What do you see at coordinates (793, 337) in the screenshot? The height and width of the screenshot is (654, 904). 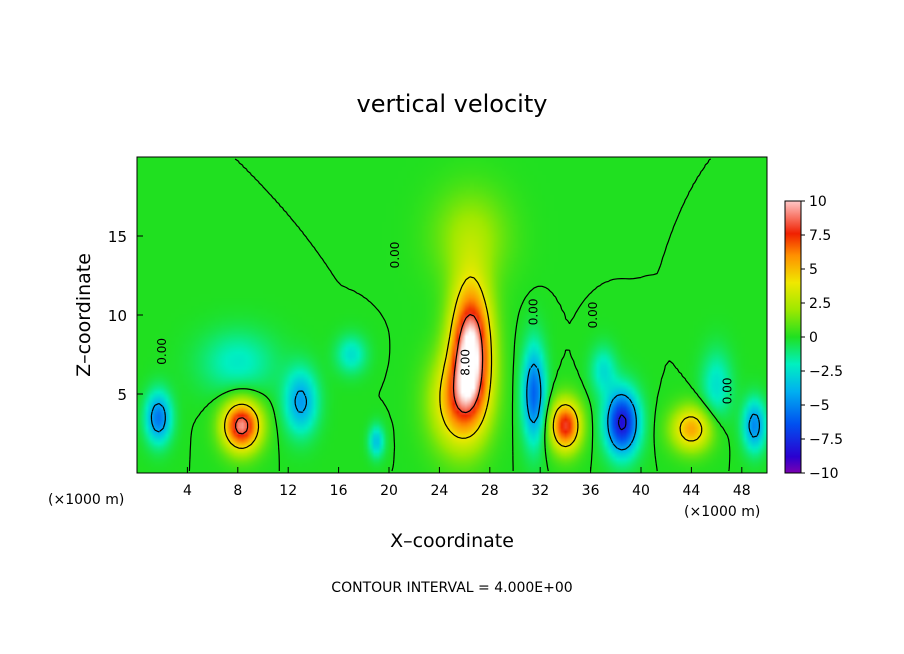 I see `colorbar-gradient` at bounding box center [793, 337].